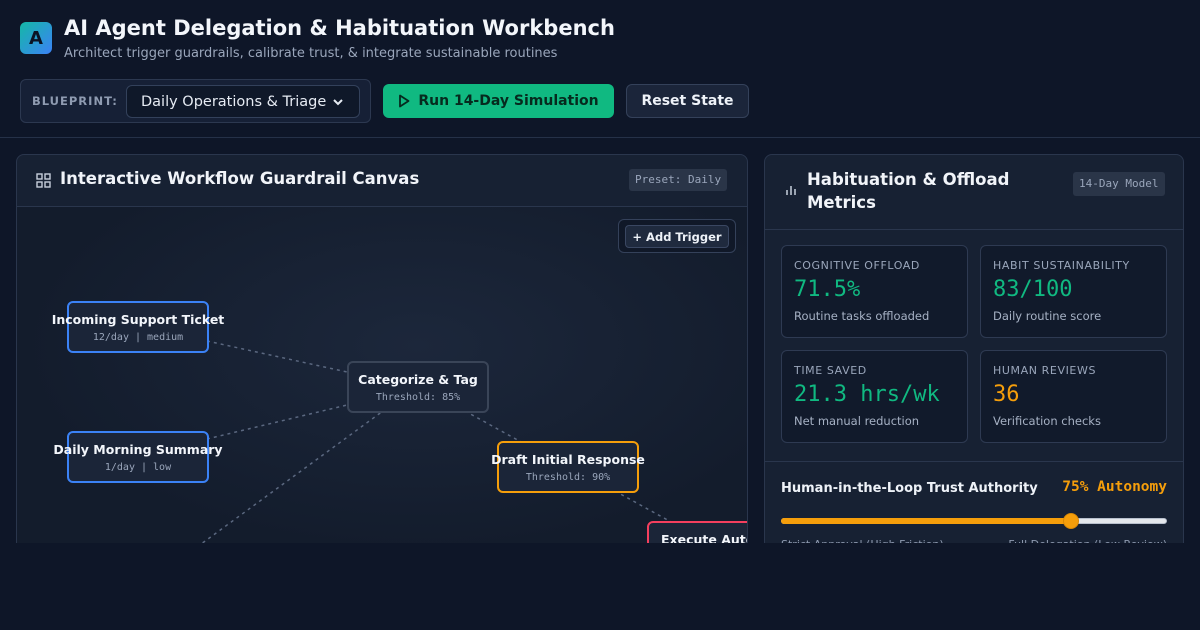 The height and width of the screenshot is (630, 1200). What do you see at coordinates (138, 467) in the screenshot?
I see `node-subtitle: 1/day | low` at bounding box center [138, 467].